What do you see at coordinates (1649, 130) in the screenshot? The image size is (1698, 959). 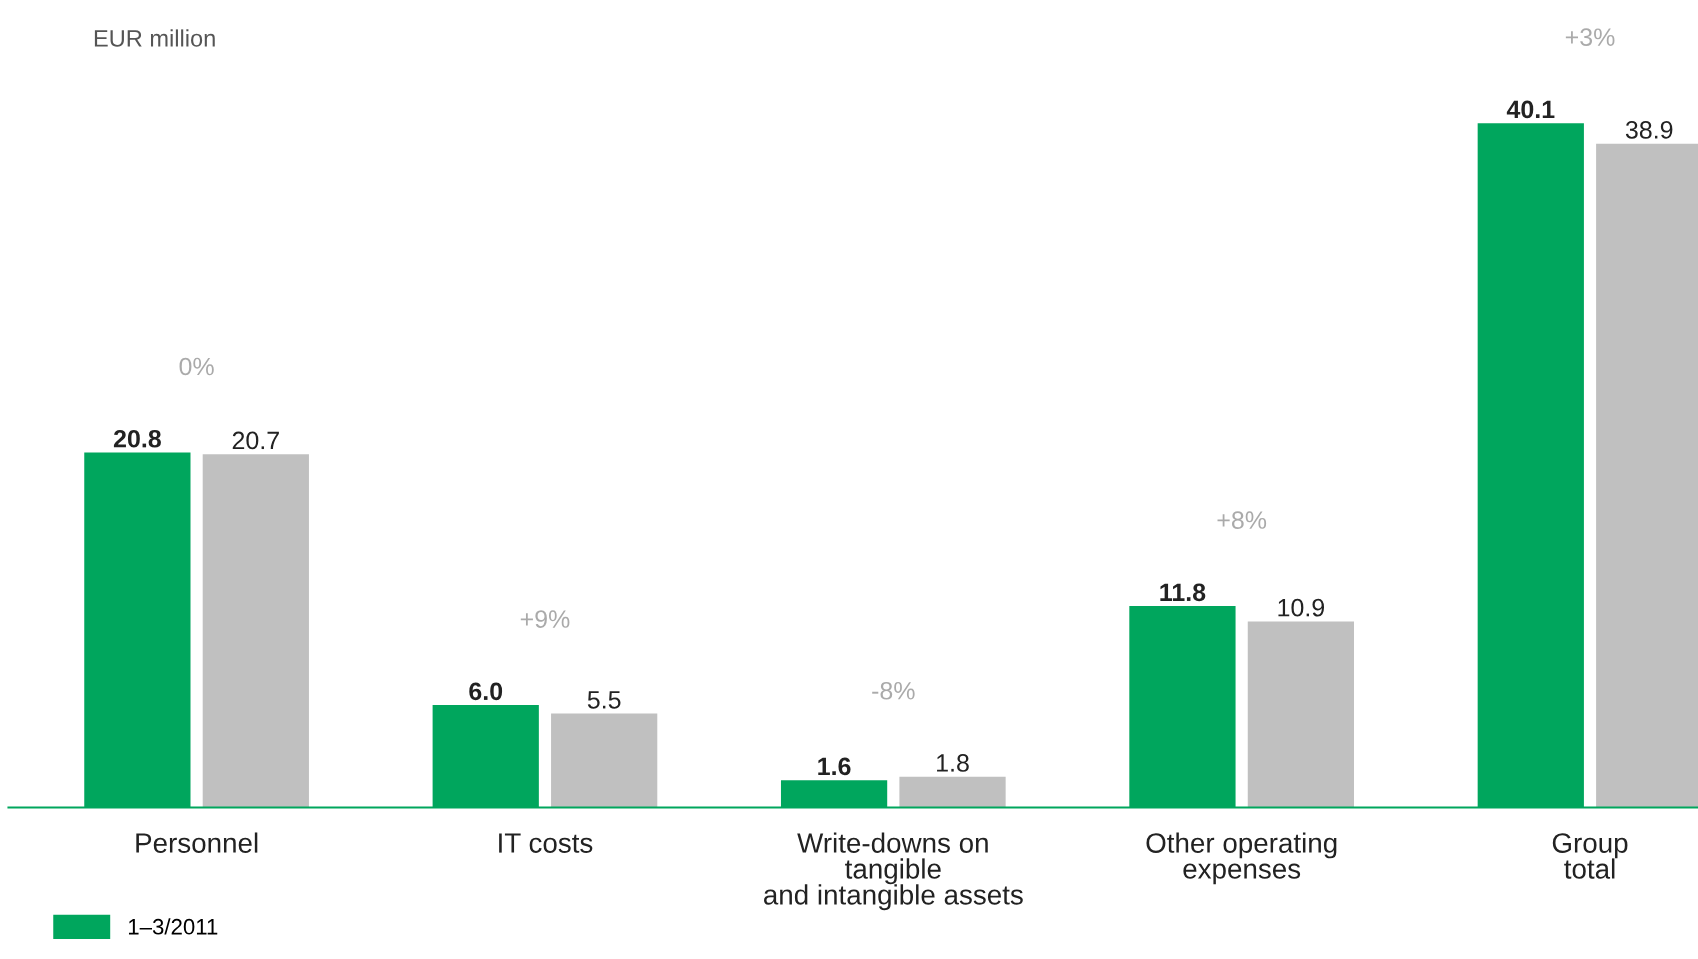 I see `data-label: 38.9` at bounding box center [1649, 130].